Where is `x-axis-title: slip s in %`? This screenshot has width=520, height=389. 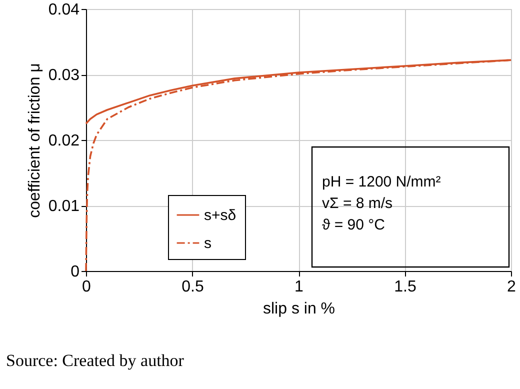
x-axis-title: slip s in % is located at coordinates (299, 309).